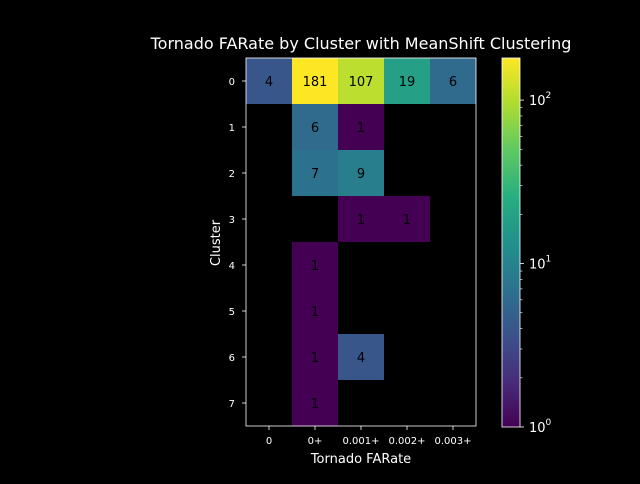 The image size is (640, 484). What do you see at coordinates (232, 82) in the screenshot?
I see `y-tick-label: 0` at bounding box center [232, 82].